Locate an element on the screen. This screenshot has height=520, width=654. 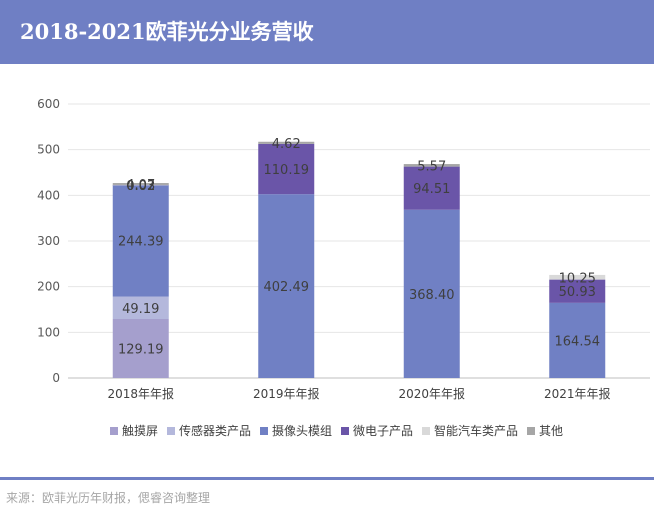
y-tick-label: 300 is located at coordinates (48, 241).